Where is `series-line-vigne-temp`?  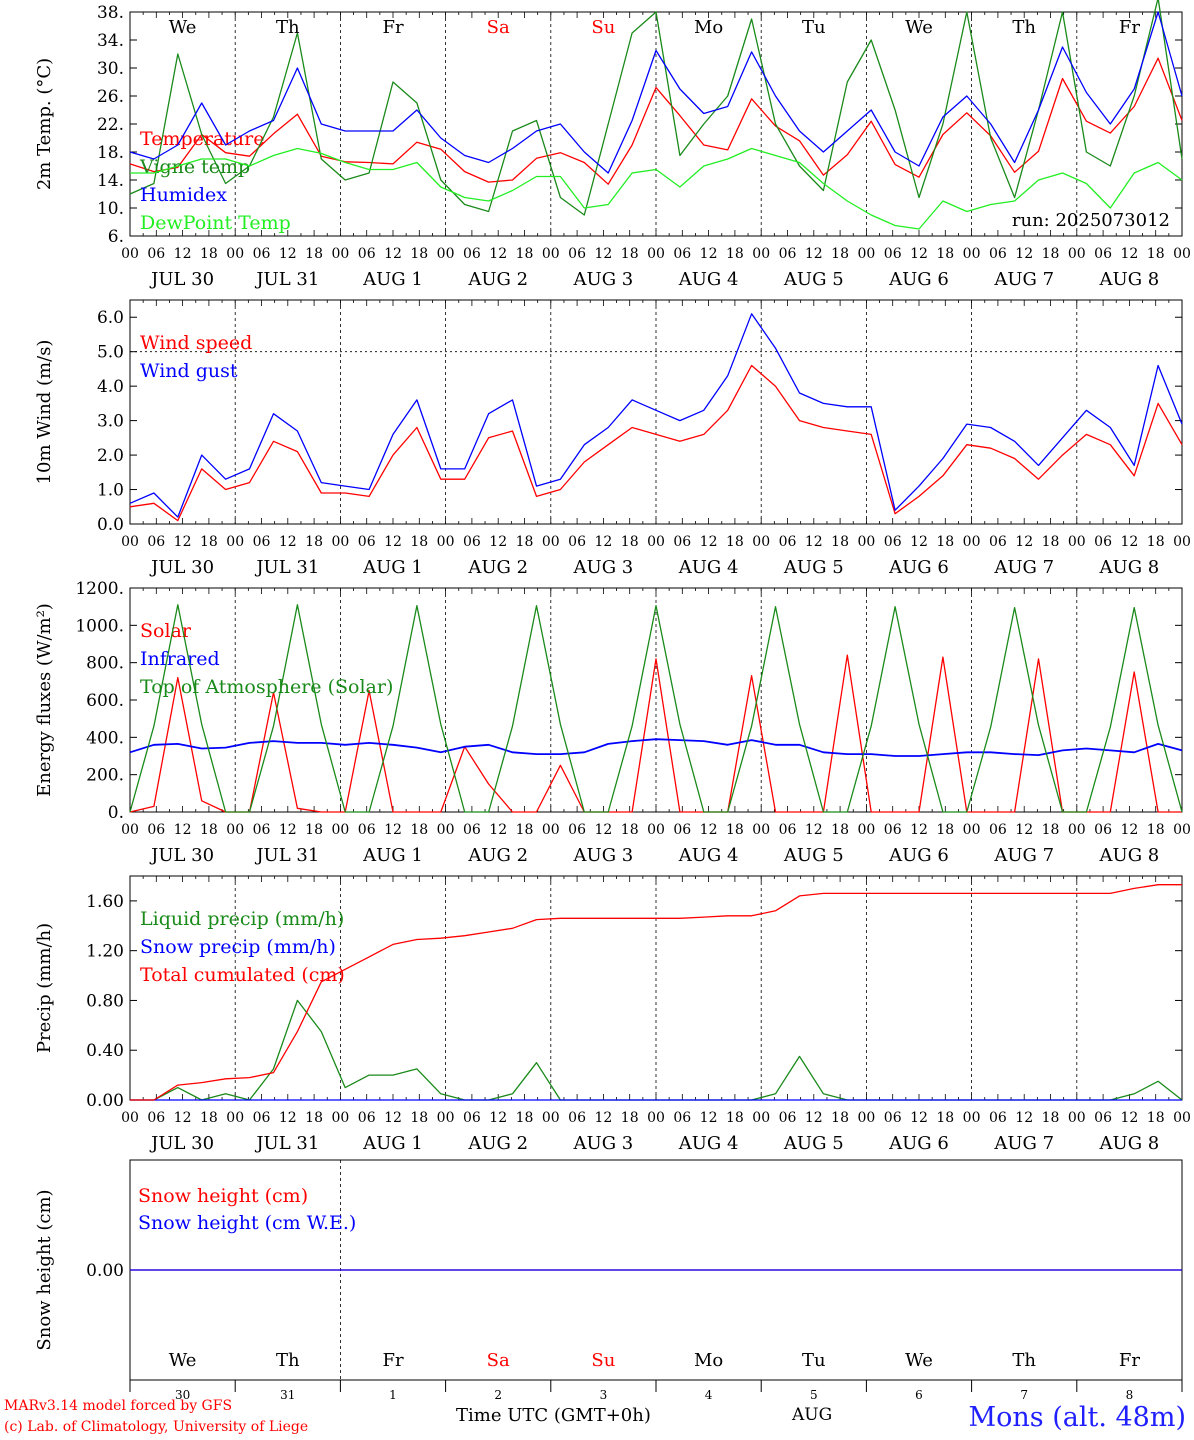
series-line-vigne-temp is located at coordinates (656, 108).